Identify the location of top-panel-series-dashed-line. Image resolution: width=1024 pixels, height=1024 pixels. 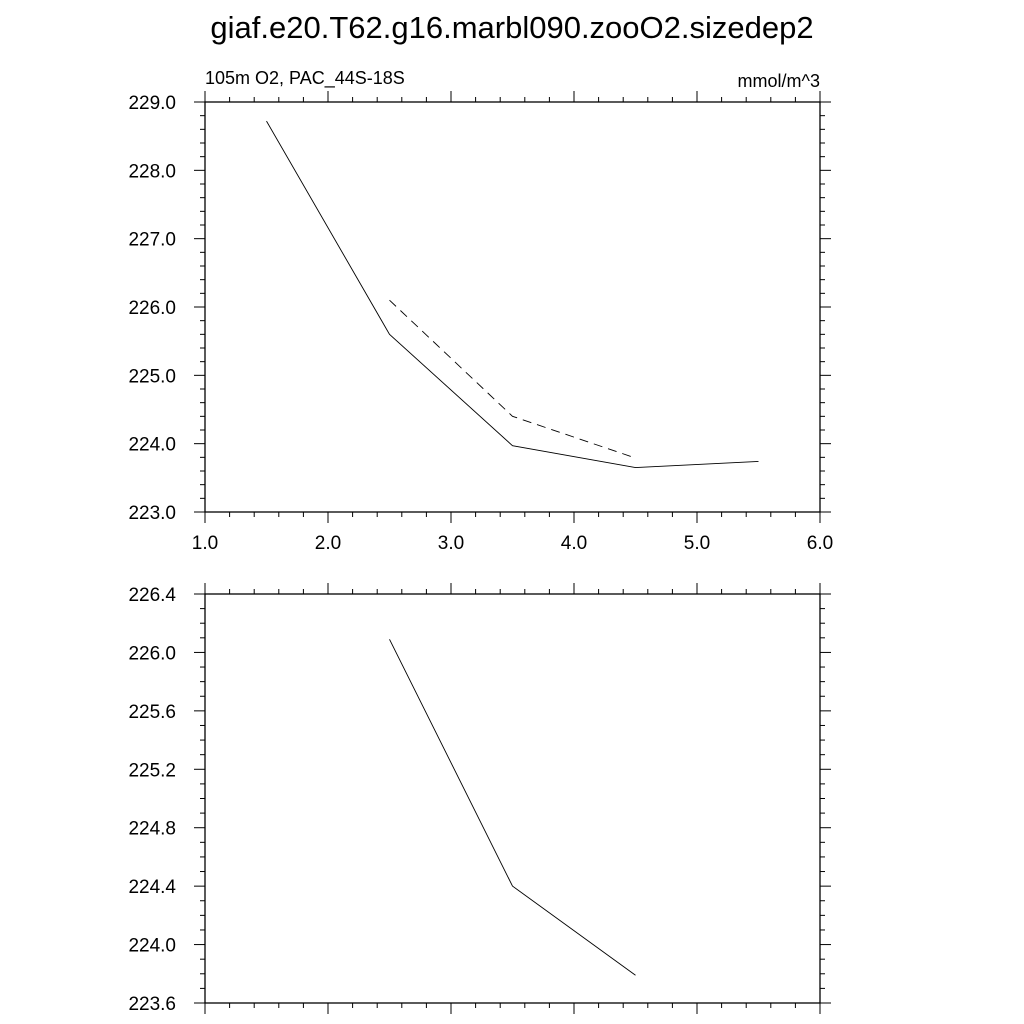
(512, 379).